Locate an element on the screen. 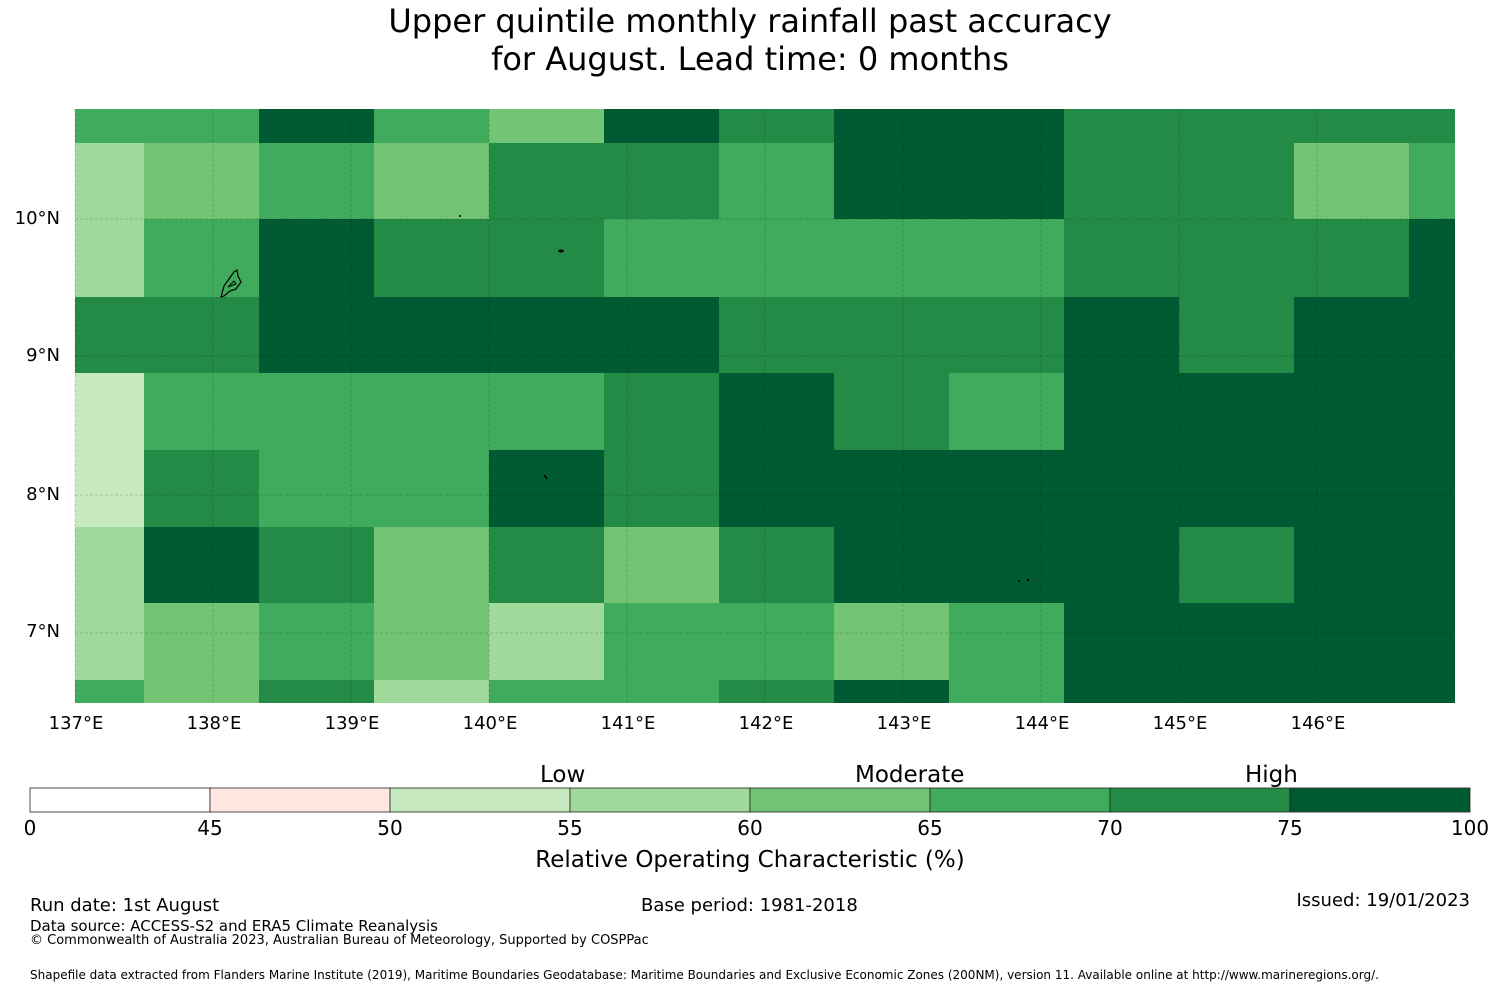 Image resolution: width=1500 pixels, height=990 pixels. colorbar is located at coordinates (750, 800).